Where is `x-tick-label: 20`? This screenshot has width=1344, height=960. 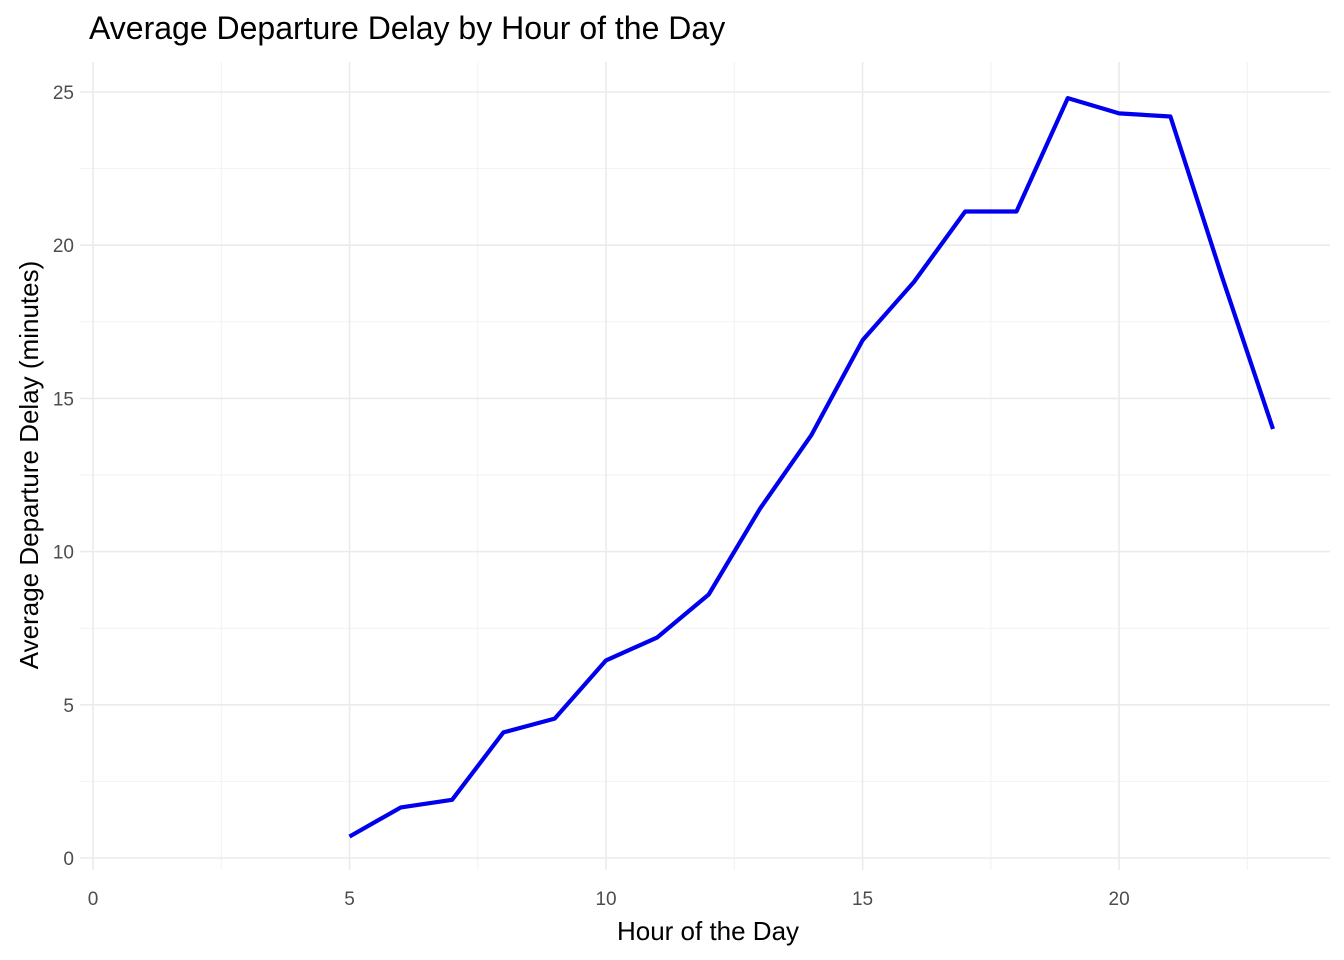
x-tick-label: 20 is located at coordinates (1119, 899).